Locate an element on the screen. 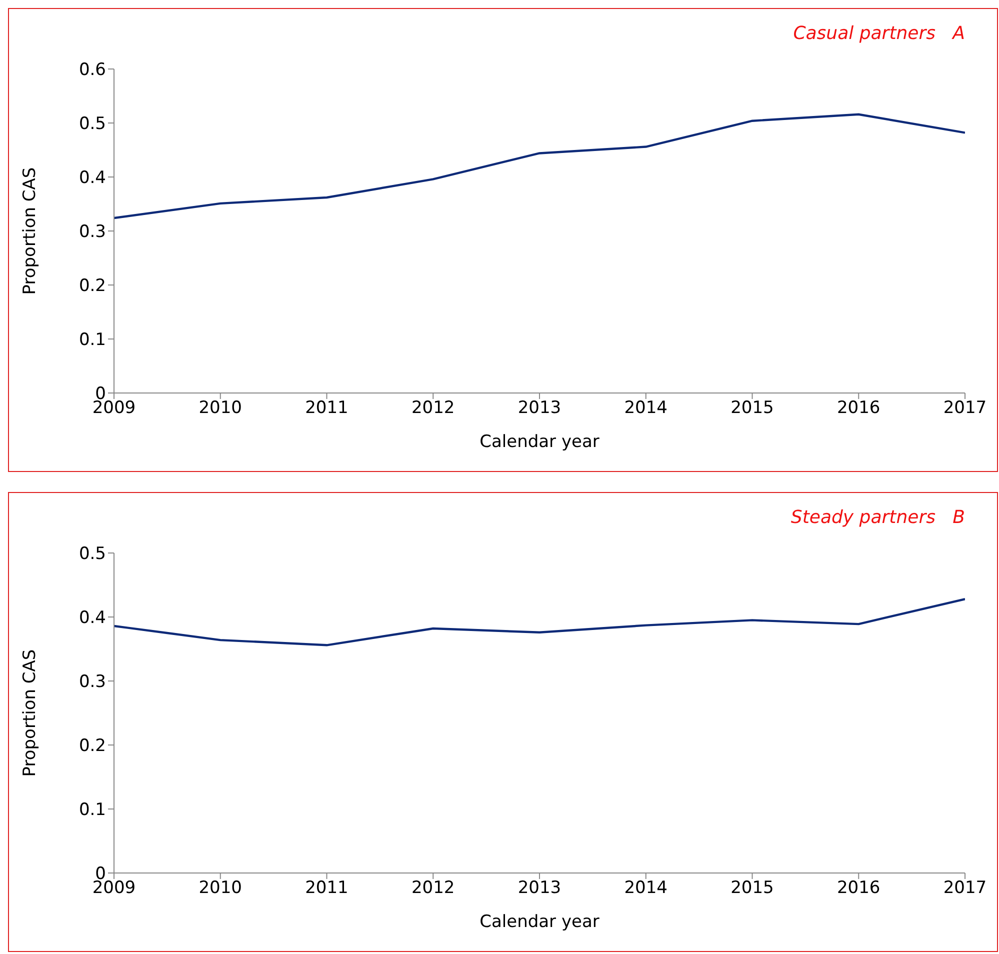 This screenshot has height=954, width=999. chart-title: Casual partners A is located at coordinates (879, 33).